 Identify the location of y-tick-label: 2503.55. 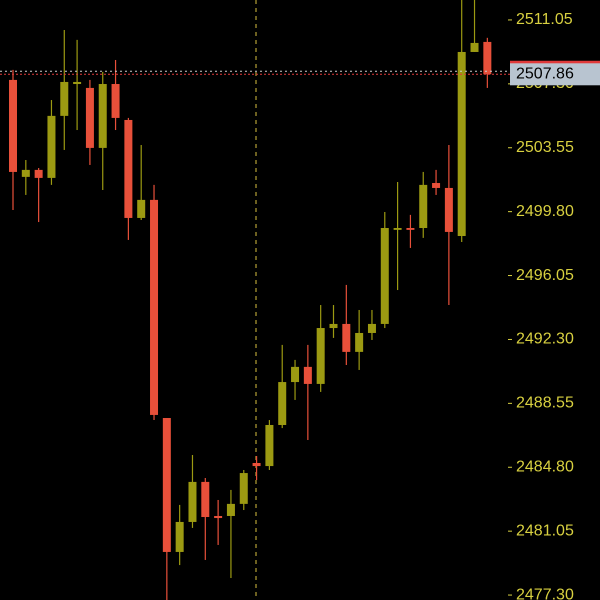
(545, 147).